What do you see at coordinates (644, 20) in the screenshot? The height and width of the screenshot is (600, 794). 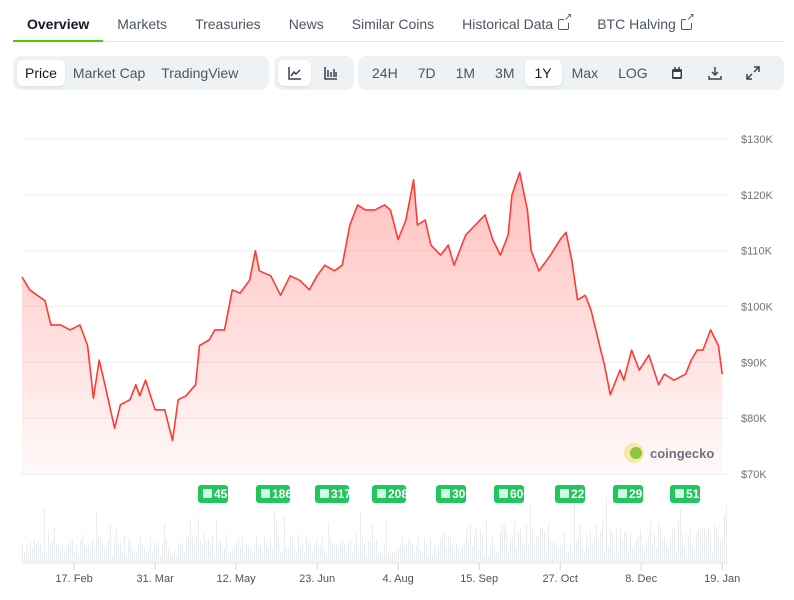 I see `tab-btc-halving: BTC Halving` at bounding box center [644, 20].